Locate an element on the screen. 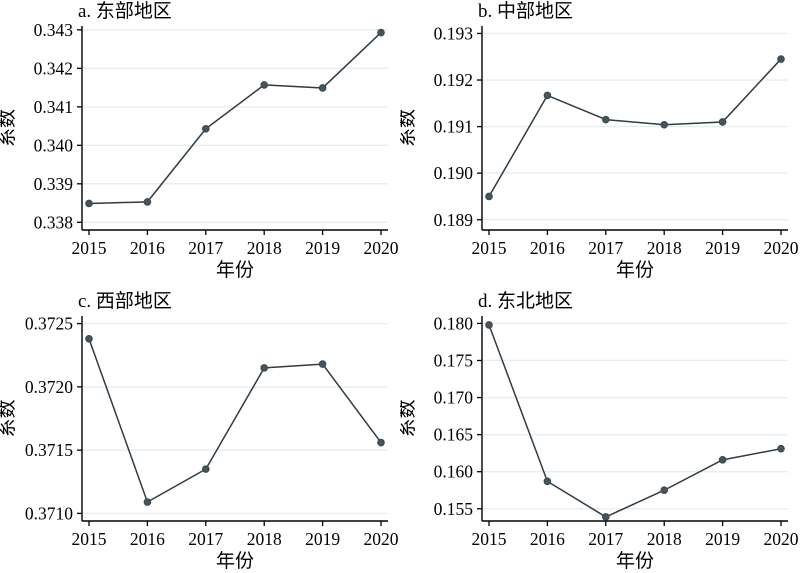 This screenshot has height=573, width=800. y-tick-label: 0.3720 is located at coordinates (49, 387).